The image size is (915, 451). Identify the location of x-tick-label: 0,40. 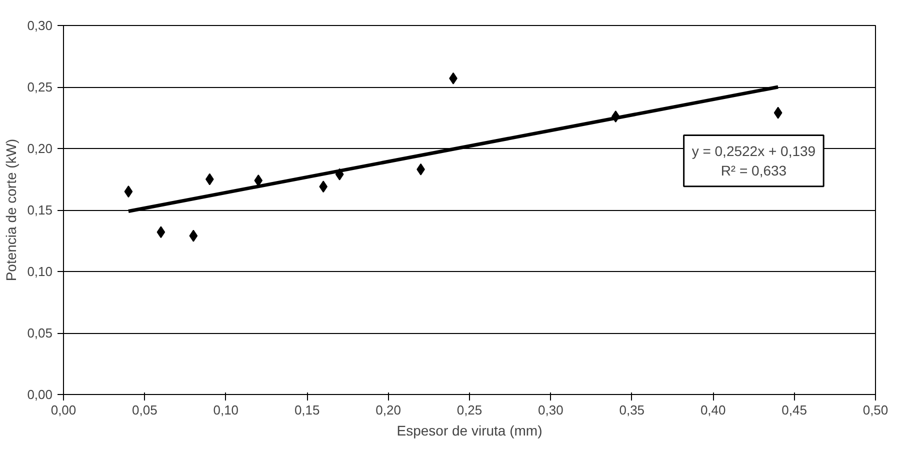
(713, 410).